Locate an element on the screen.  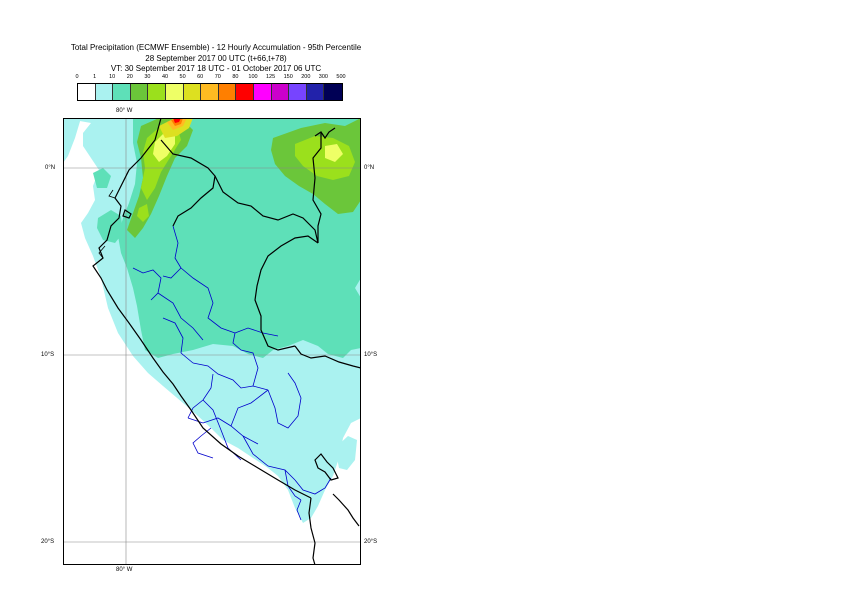
lat-label-right-10: 10°S is located at coordinates (371, 355).